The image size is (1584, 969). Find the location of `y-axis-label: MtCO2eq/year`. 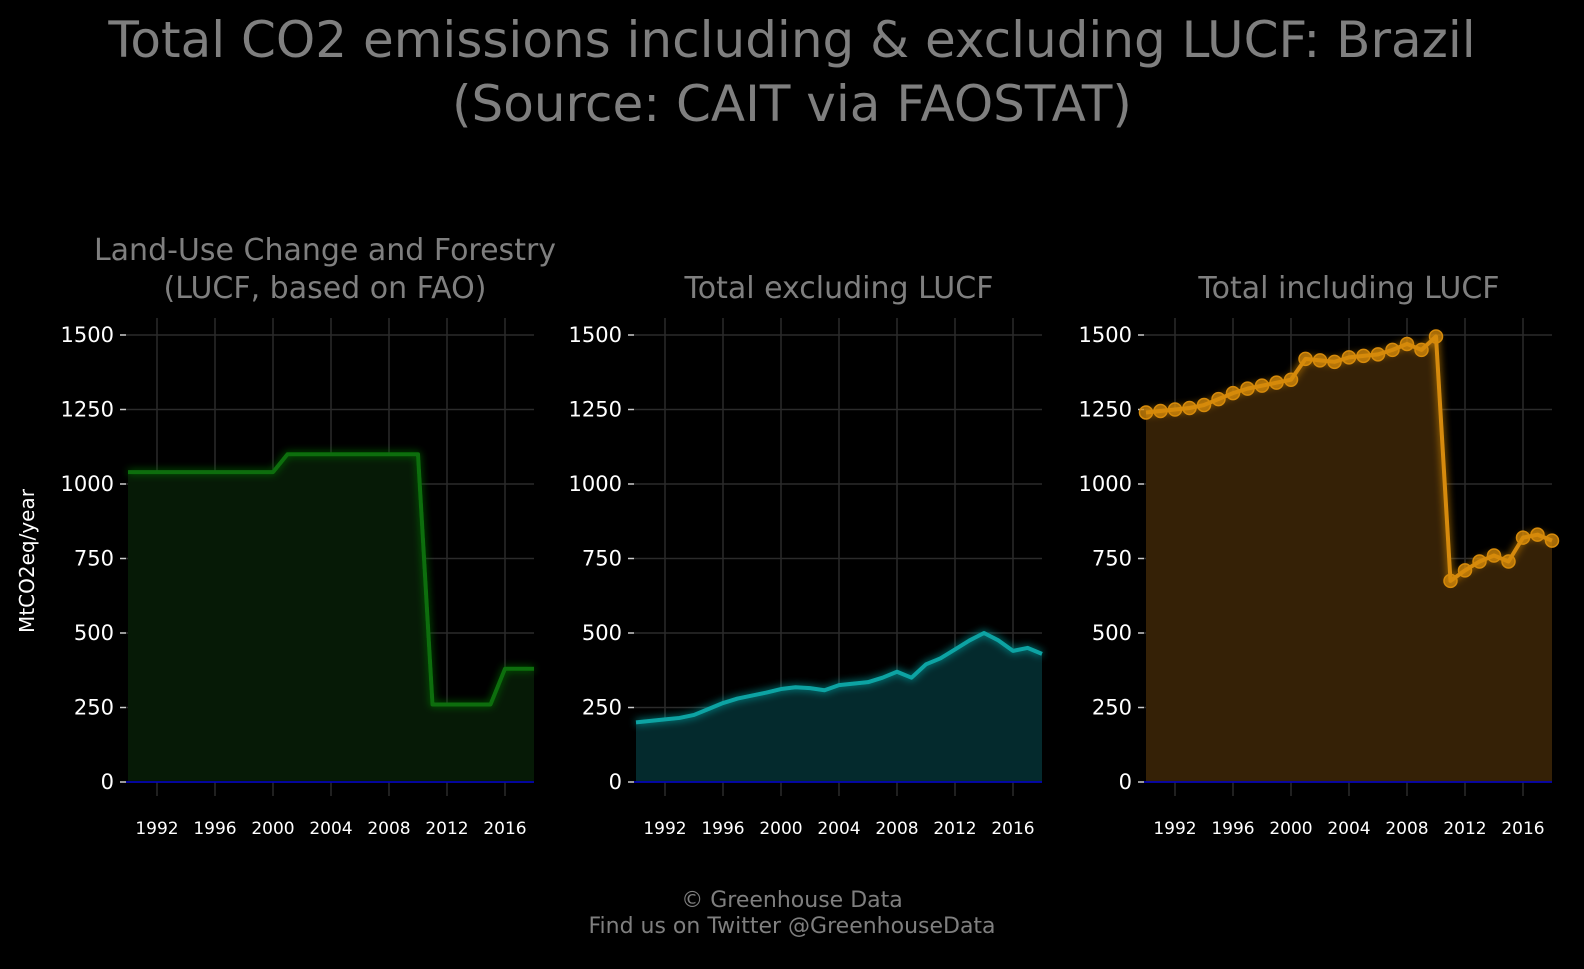

y-axis-label: MtCO2eq/year is located at coordinates (27, 560).